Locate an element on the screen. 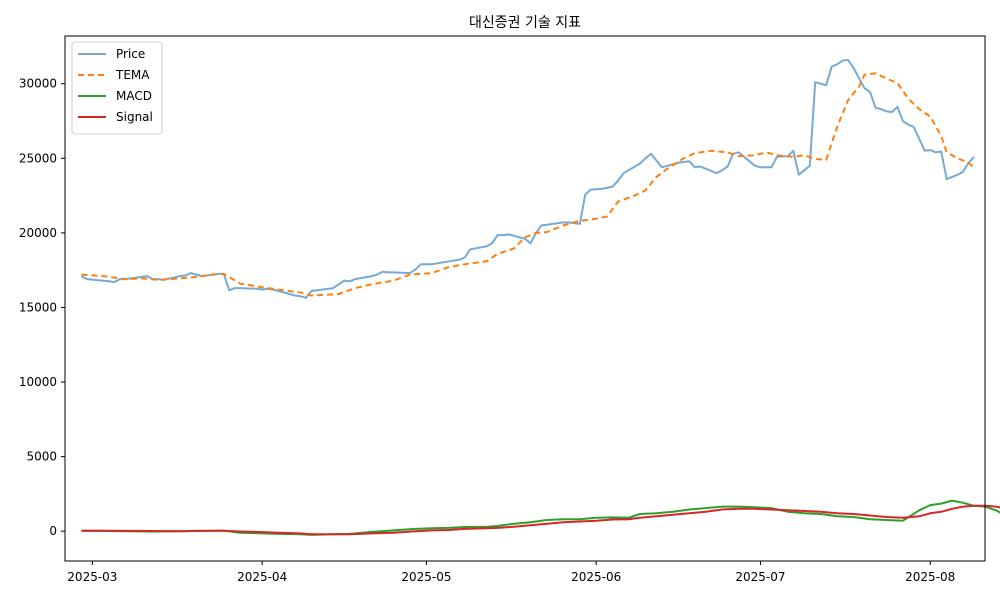  legend-label-tema: TEMA is located at coordinates (132, 75).